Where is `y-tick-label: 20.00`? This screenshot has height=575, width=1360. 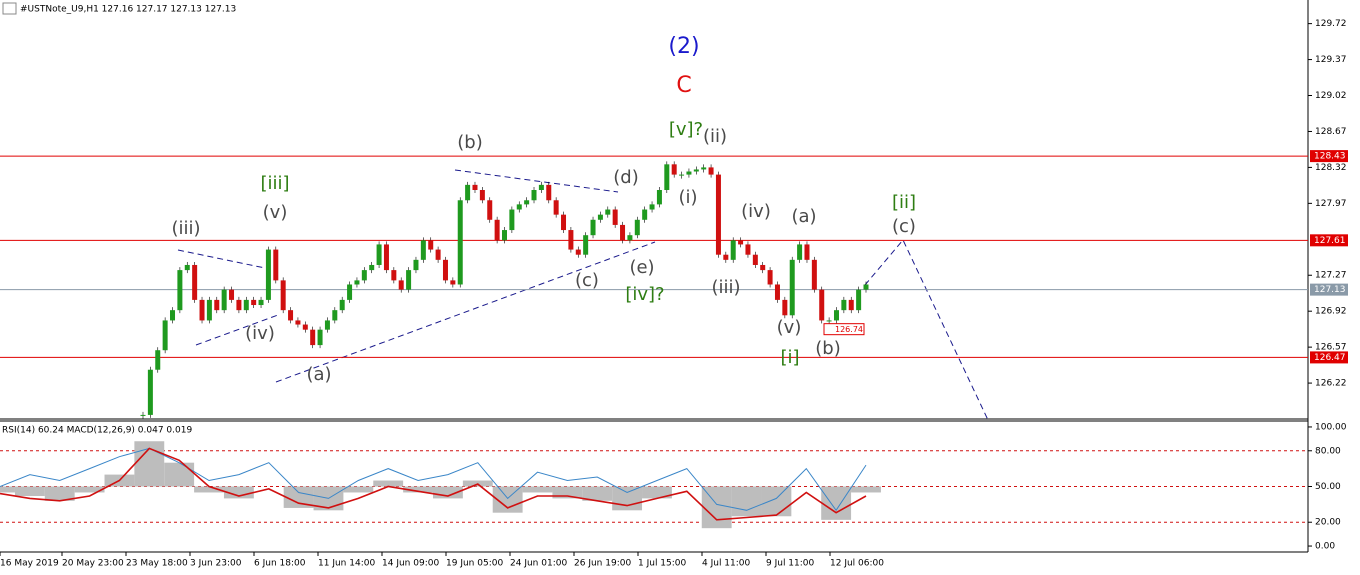 y-tick-label: 20.00 is located at coordinates (1328, 523).